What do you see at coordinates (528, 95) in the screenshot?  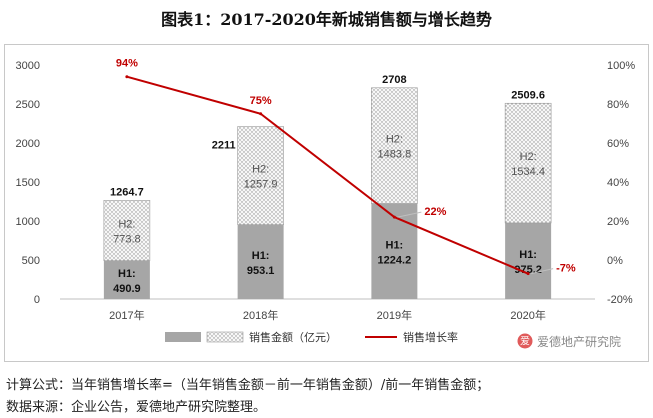 I see `bar-total-label: 2509.6` at bounding box center [528, 95].